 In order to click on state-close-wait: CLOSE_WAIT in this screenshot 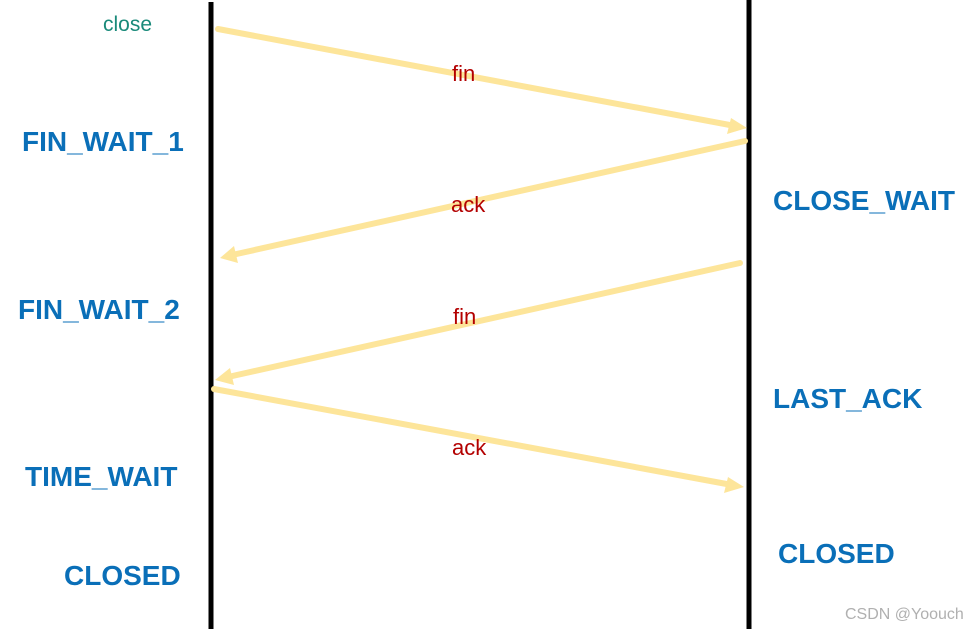, I will do `click(864, 200)`.